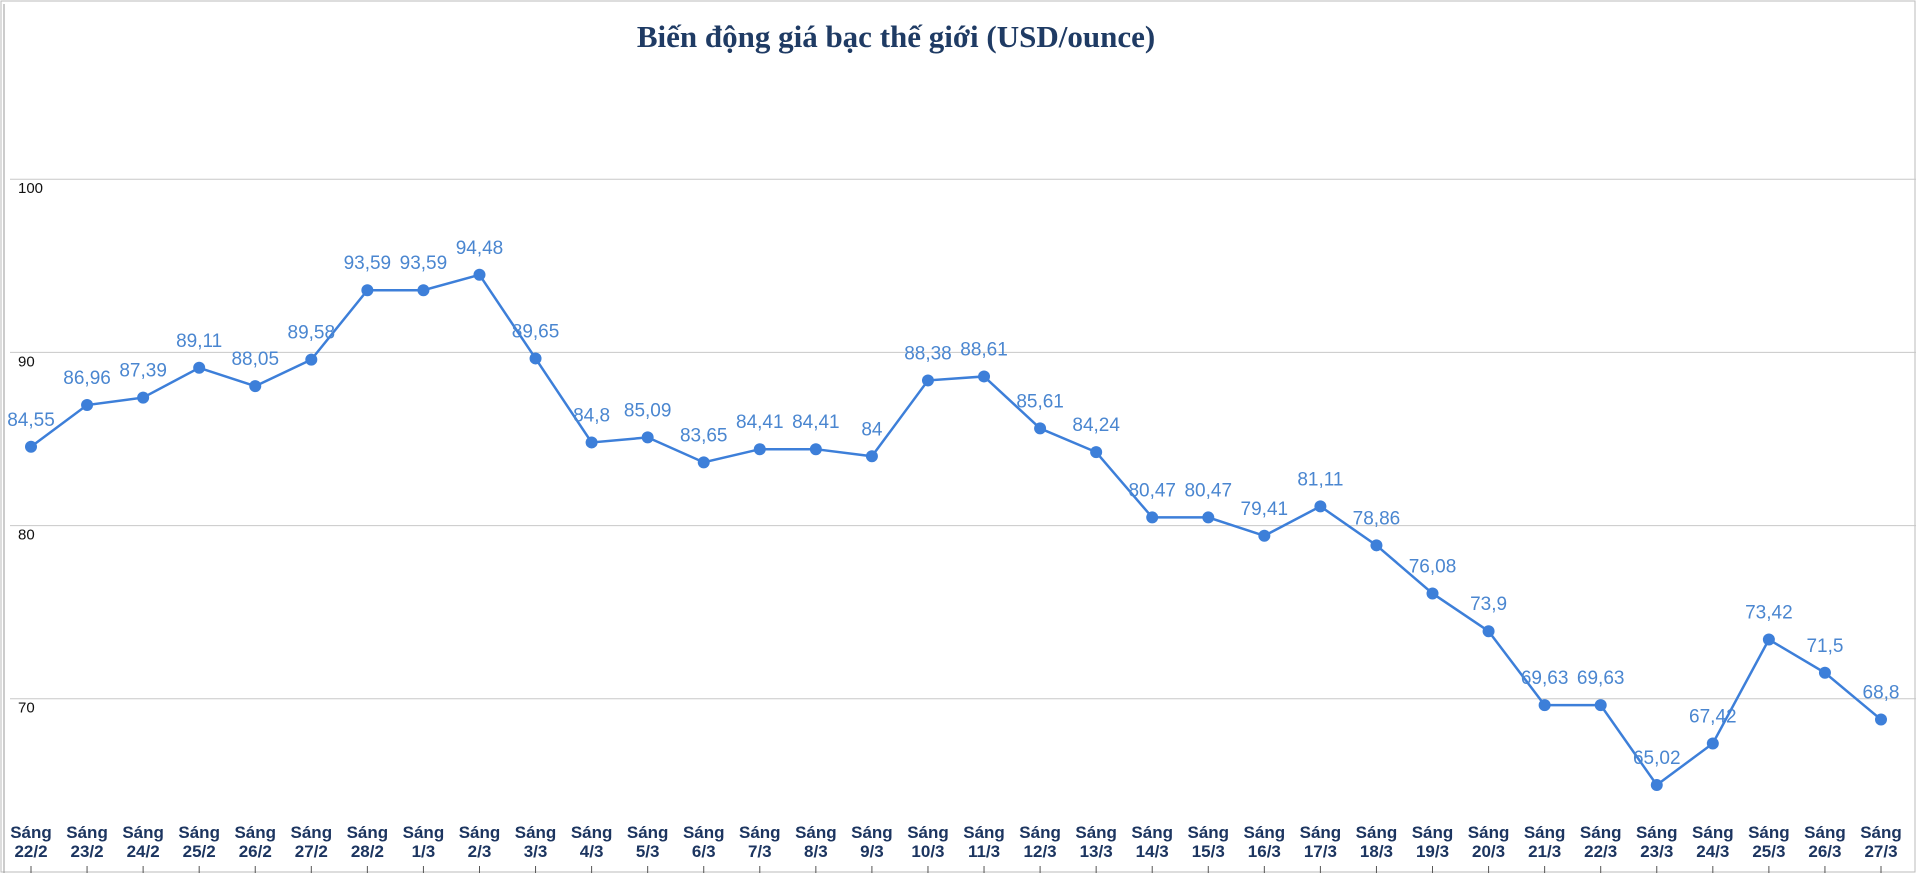 This screenshot has height=873, width=1916. What do you see at coordinates (312, 333) in the screenshot?
I see `value-label: 89,58` at bounding box center [312, 333].